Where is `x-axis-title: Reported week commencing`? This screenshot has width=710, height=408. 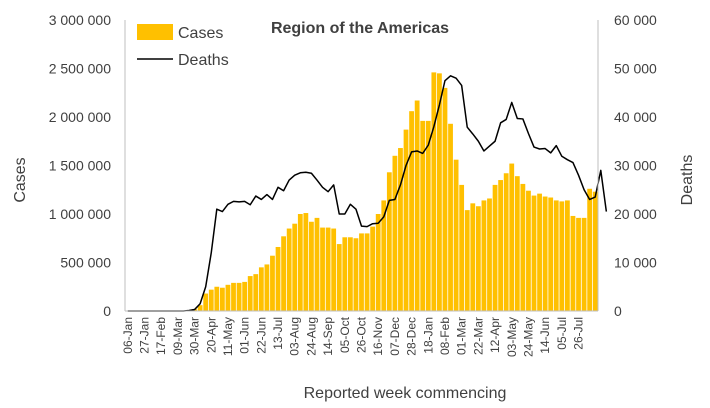
x-axis-title: Reported week commencing is located at coordinates (405, 393).